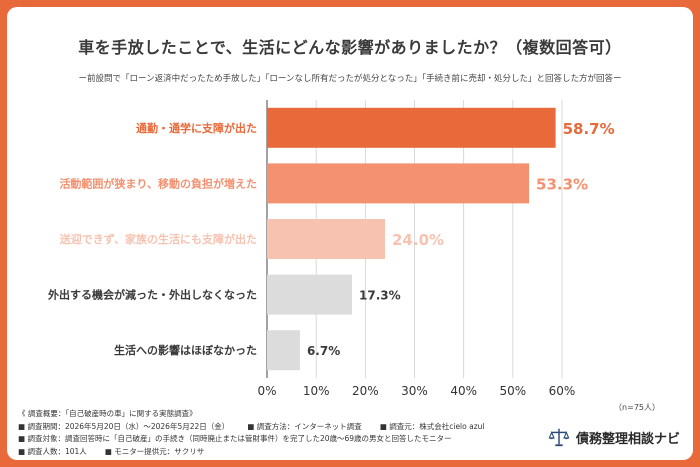  I want to click on x-tick-labels: 0% 10% 20% 30% 40% 50% 60%, so click(416, 391).